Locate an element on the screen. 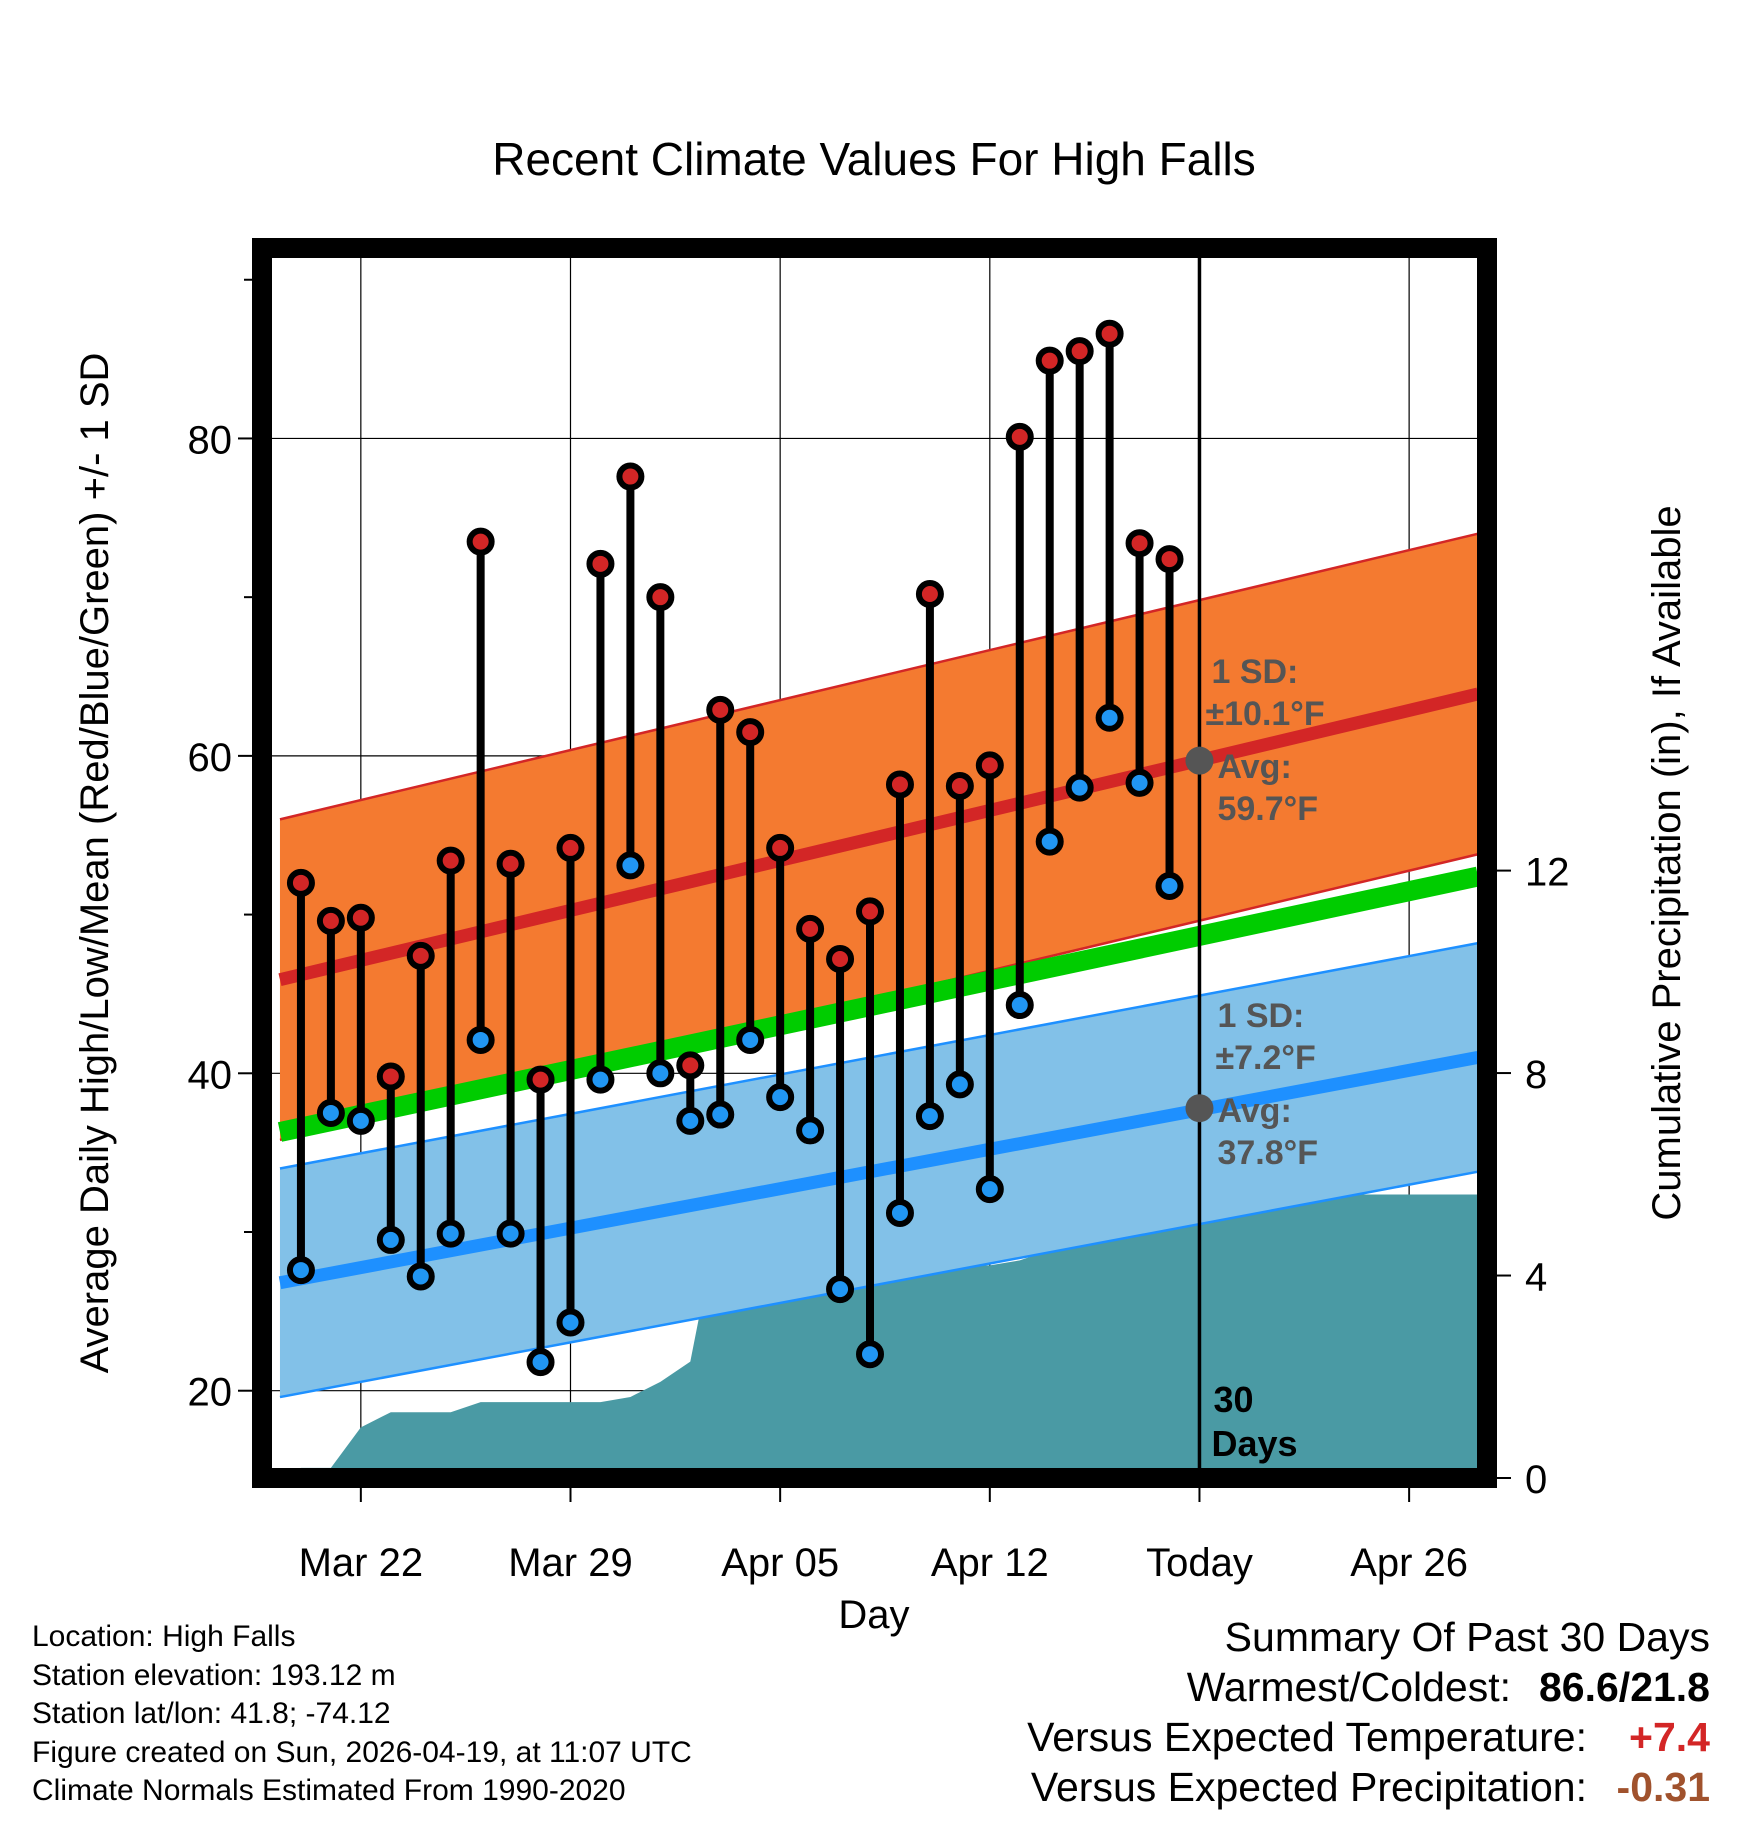 The height and width of the screenshot is (1828, 1748). x-tick-label: Apr 05 is located at coordinates (780, 1563).